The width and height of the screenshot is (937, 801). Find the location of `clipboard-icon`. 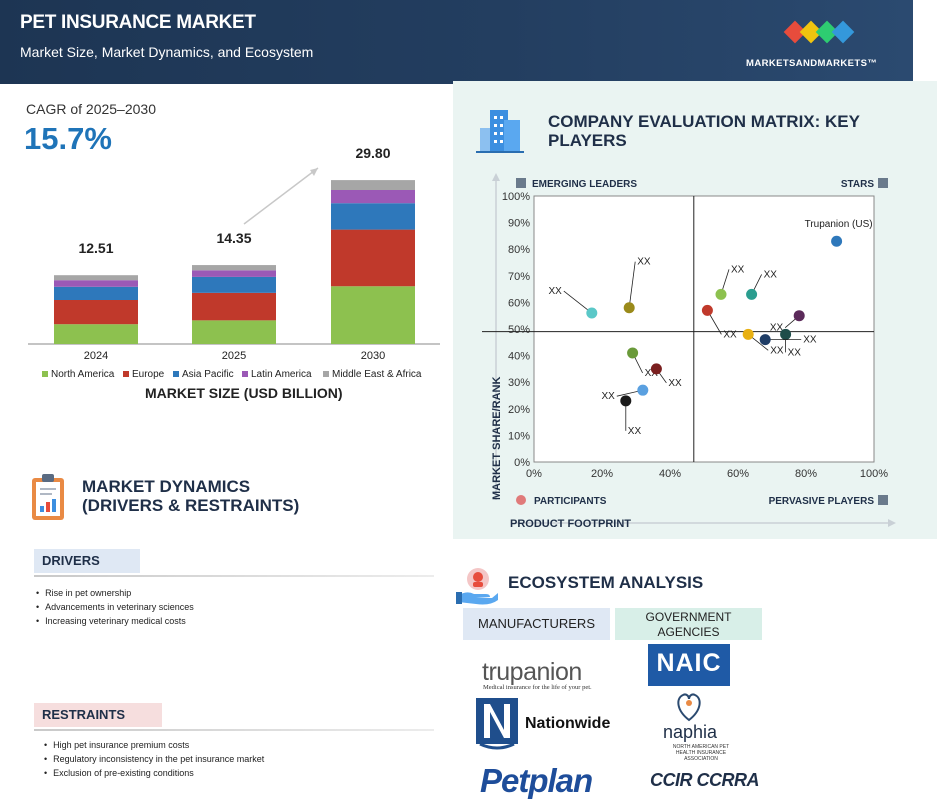

clipboard-icon is located at coordinates (48, 497).